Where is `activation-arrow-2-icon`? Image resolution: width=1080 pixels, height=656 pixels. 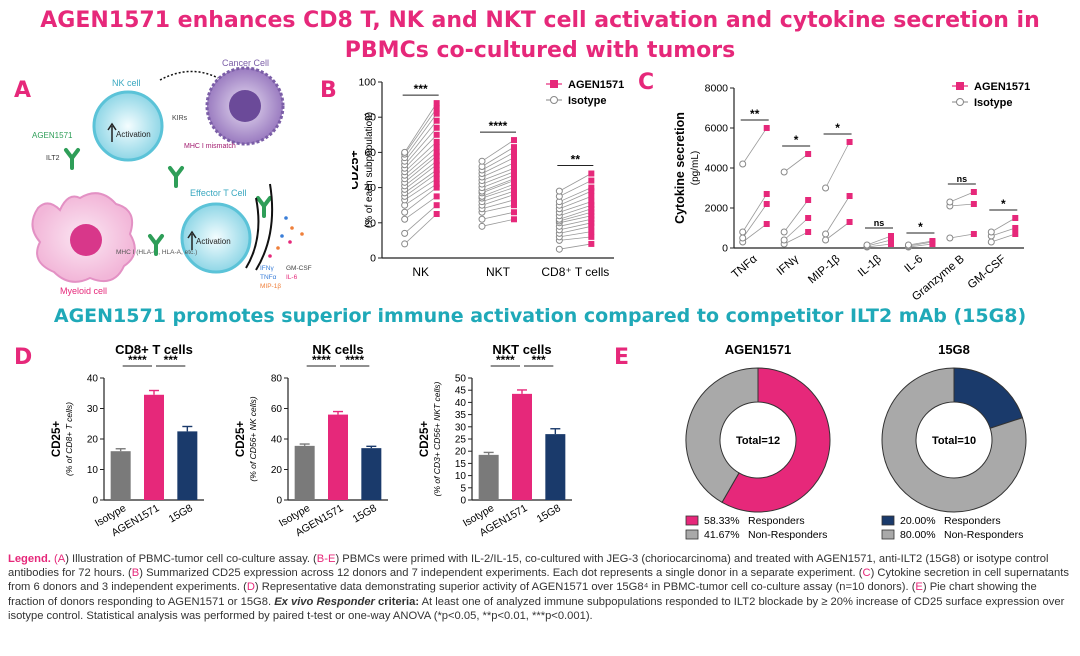 activation-arrow-2-icon is located at coordinates (264, 227).